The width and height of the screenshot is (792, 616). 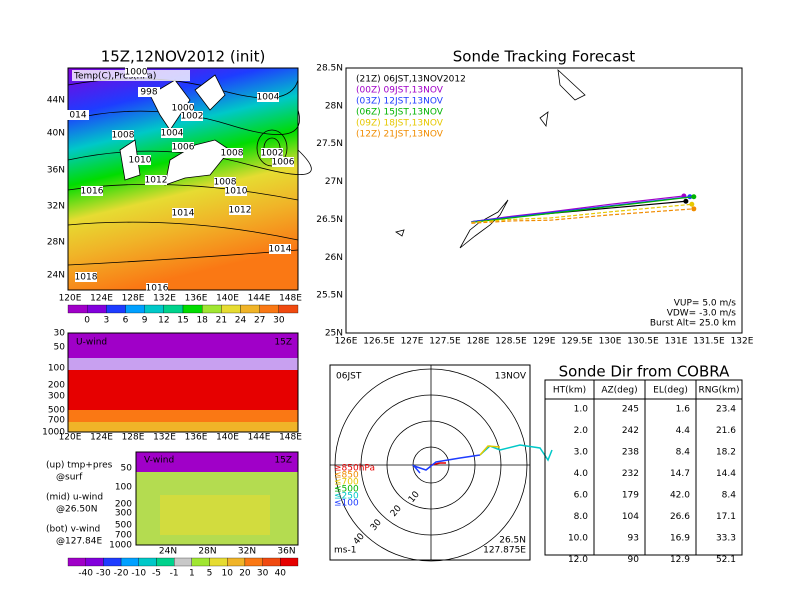 I want to click on label: 0, so click(x=87, y=321).